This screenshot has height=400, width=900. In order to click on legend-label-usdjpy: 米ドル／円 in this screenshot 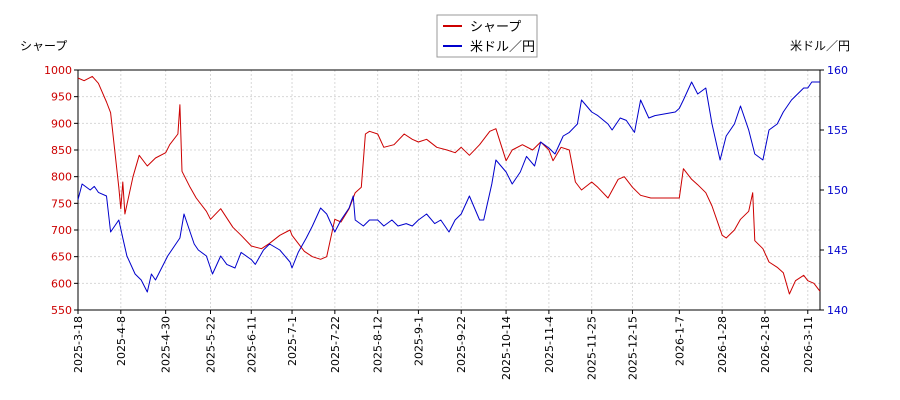, I will do `click(502, 47)`.